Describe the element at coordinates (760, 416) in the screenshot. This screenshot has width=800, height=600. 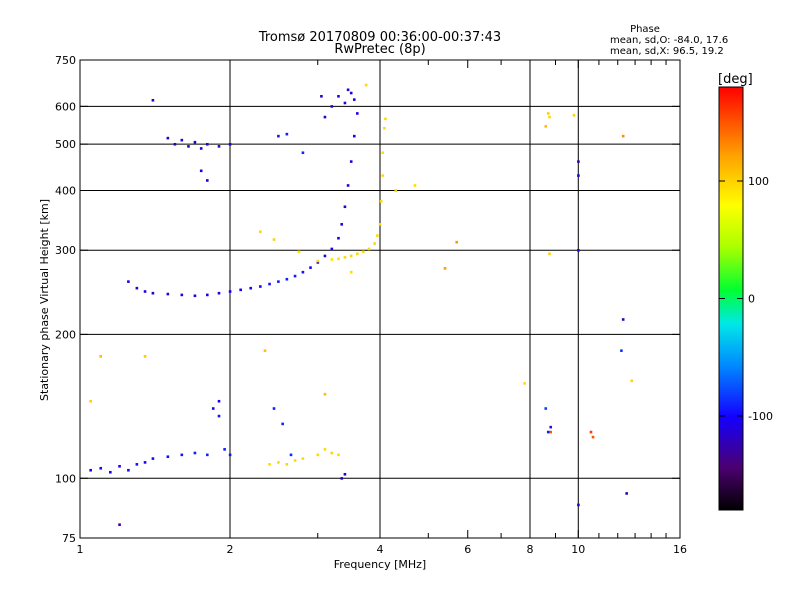
I see `colorbar-tick-label: -100` at that location.